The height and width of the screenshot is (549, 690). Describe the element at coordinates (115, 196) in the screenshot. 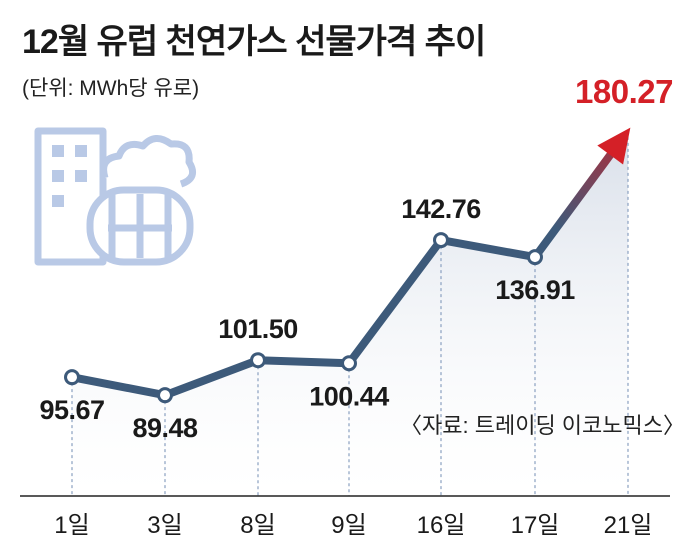

I see `gas-facility-icon` at that location.